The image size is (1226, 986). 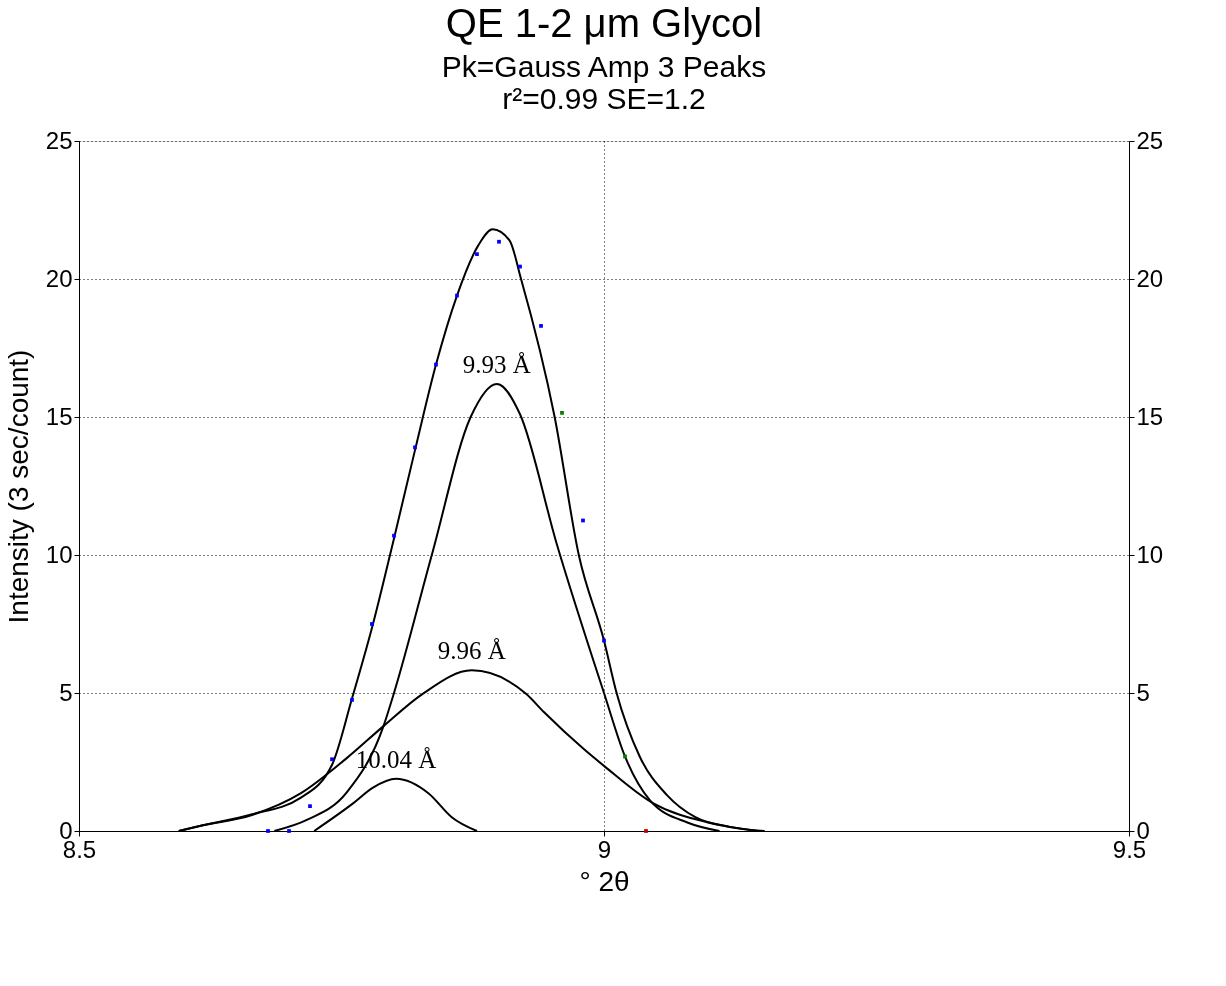 I want to click on annotation: 9.93 Å, so click(x=496, y=364).